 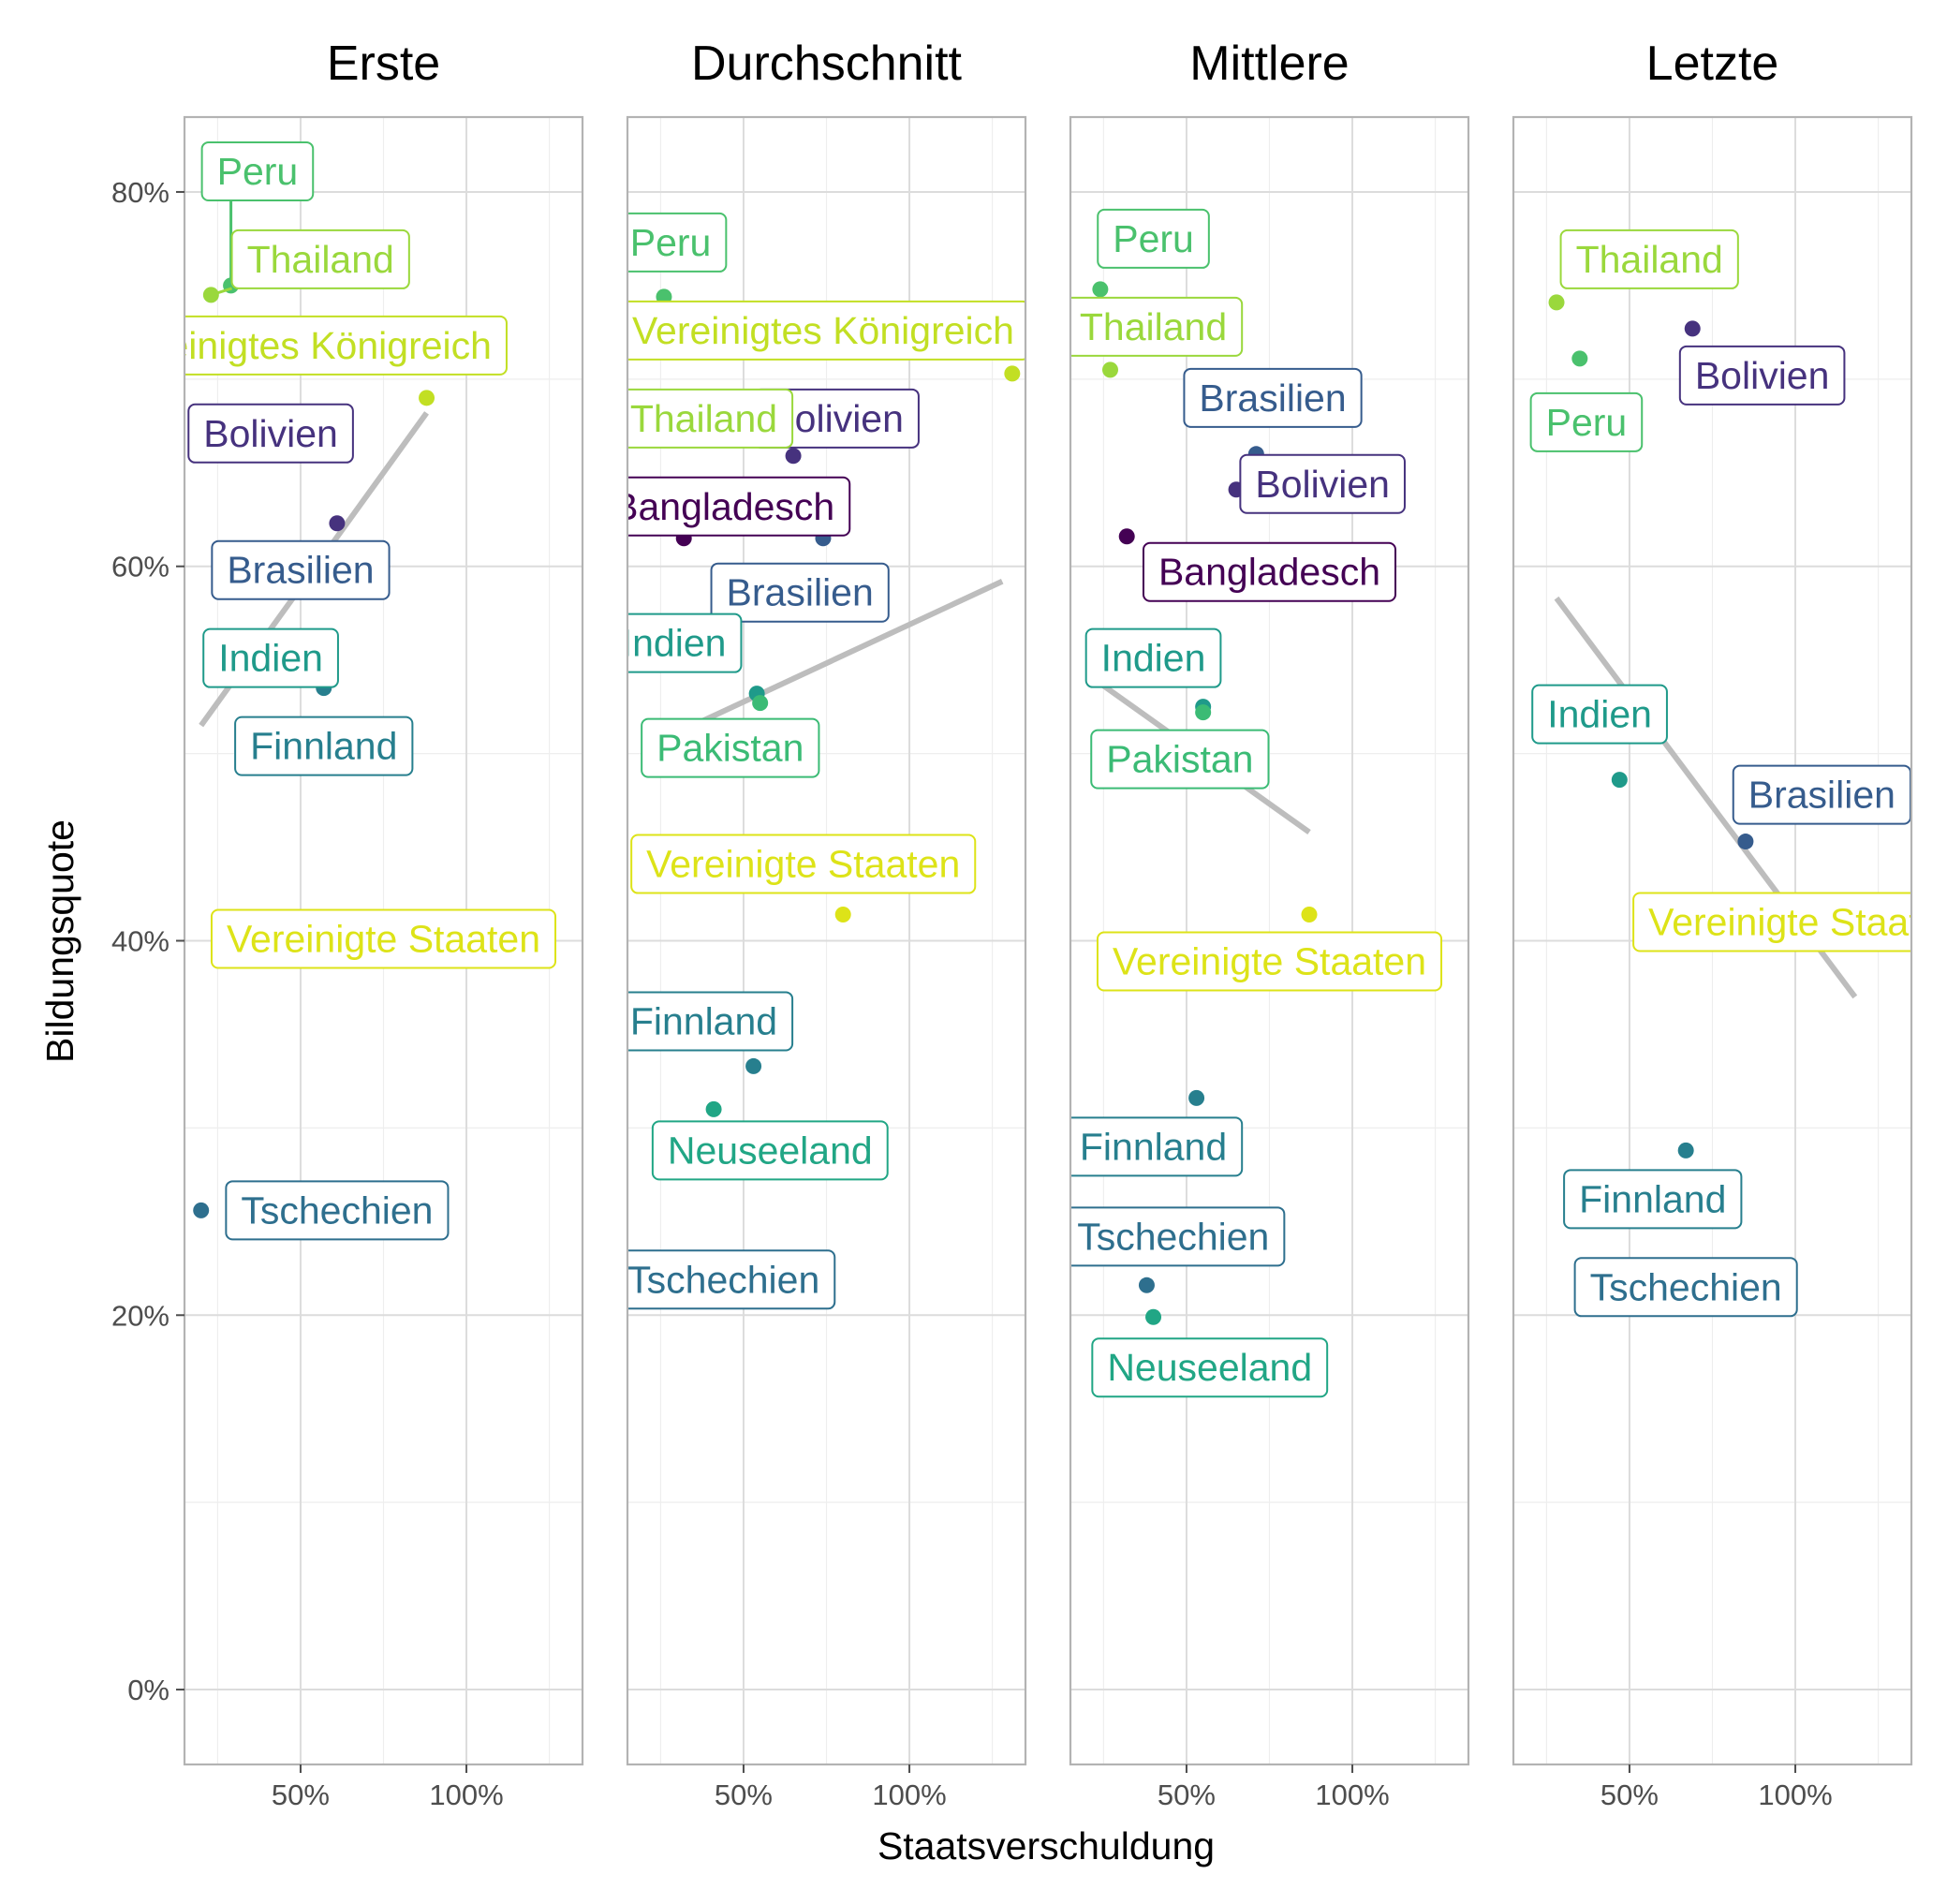 What do you see at coordinates (723, 506) in the screenshot?
I see `point-label-text: Bangladesch` at bounding box center [723, 506].